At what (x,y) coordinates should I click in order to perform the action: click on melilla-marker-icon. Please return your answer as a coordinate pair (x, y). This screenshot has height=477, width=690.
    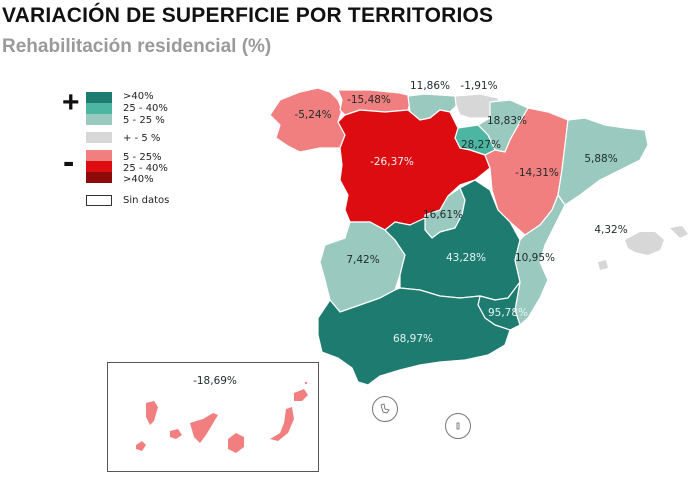
    Looking at the image, I should click on (458, 426).